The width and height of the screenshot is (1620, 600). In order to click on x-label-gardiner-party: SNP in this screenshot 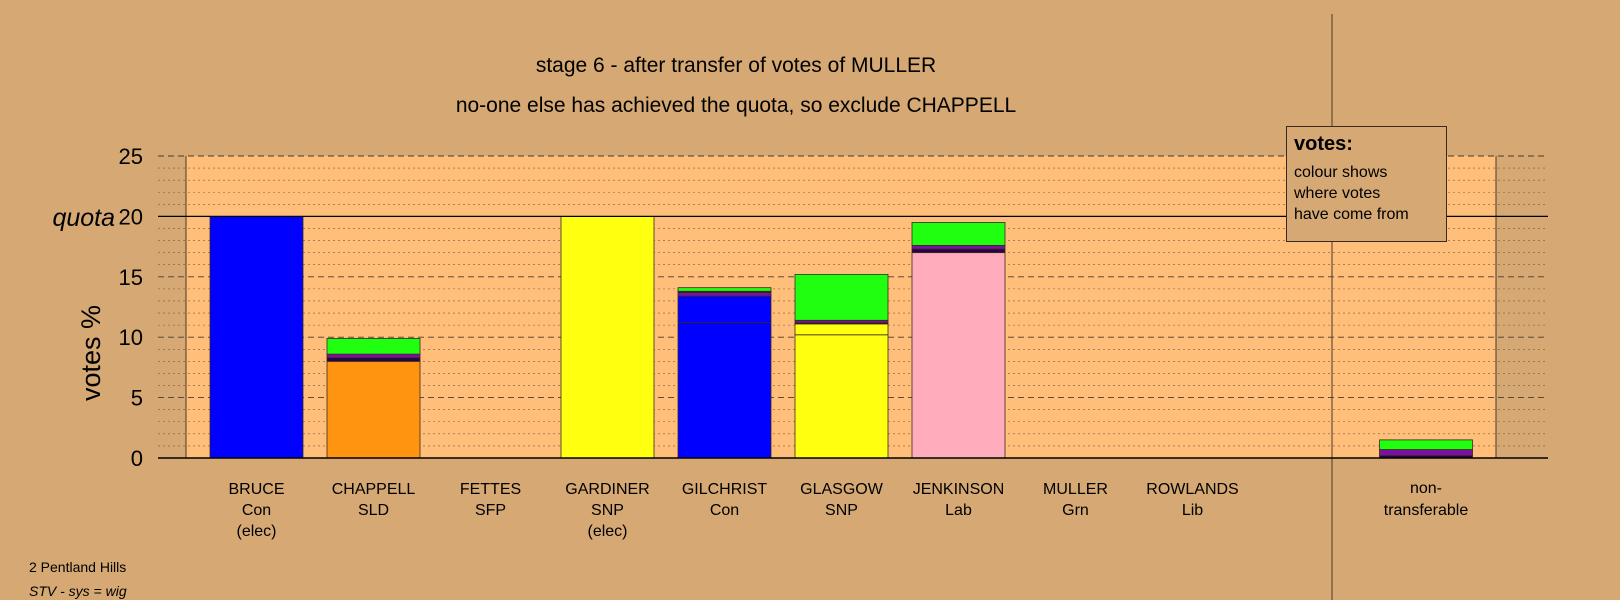, I will do `click(607, 510)`.